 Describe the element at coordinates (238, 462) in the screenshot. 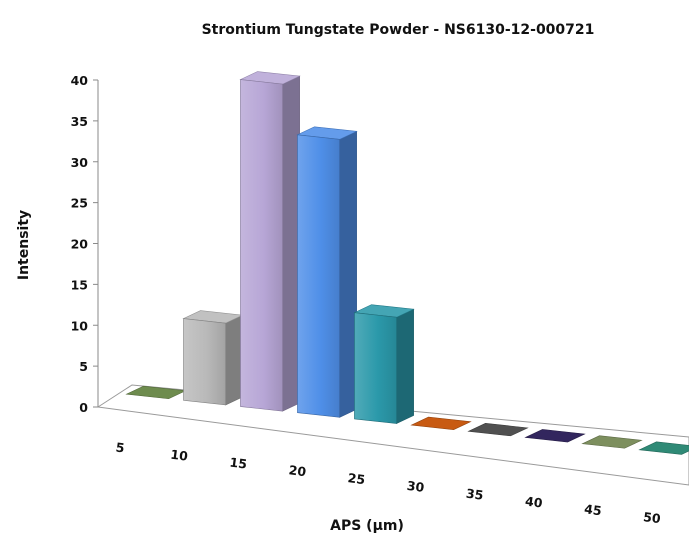

I see `x-tick-label: 15` at that location.